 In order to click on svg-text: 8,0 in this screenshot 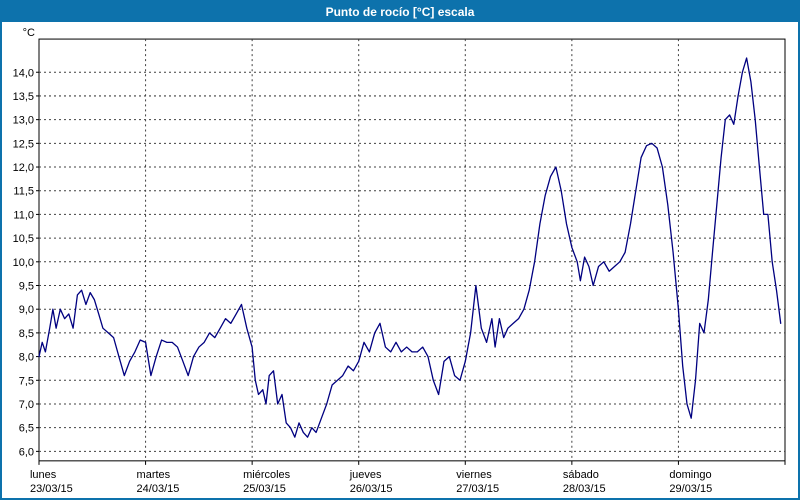, I will do `click(26, 358)`.